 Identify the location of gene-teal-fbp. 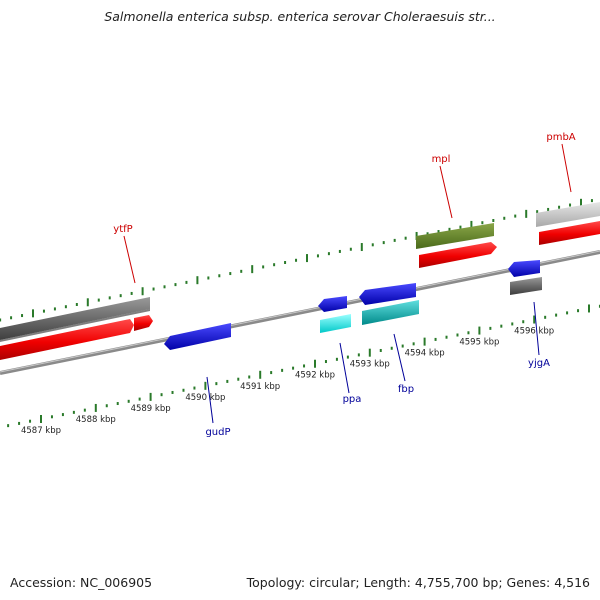
(390, 312).